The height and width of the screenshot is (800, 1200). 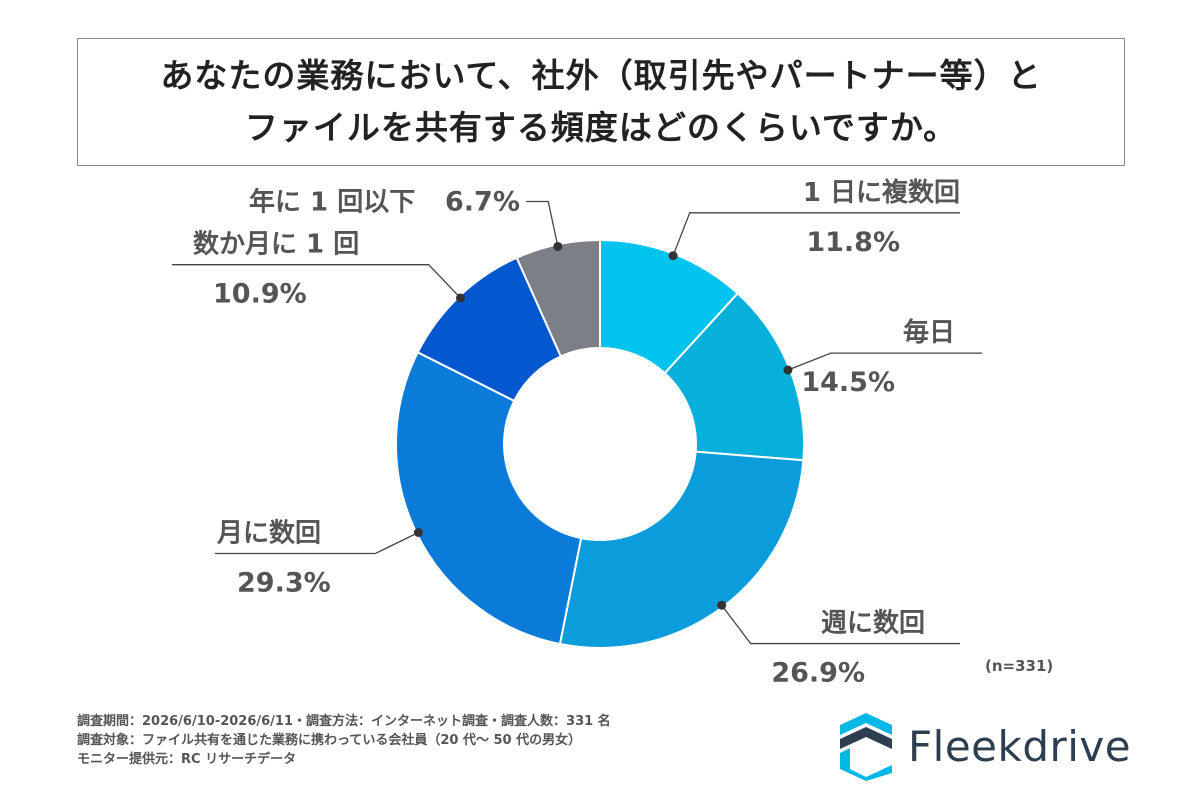 What do you see at coordinates (1019, 666) in the screenshot?
I see `sample-size: (n=331)` at bounding box center [1019, 666].